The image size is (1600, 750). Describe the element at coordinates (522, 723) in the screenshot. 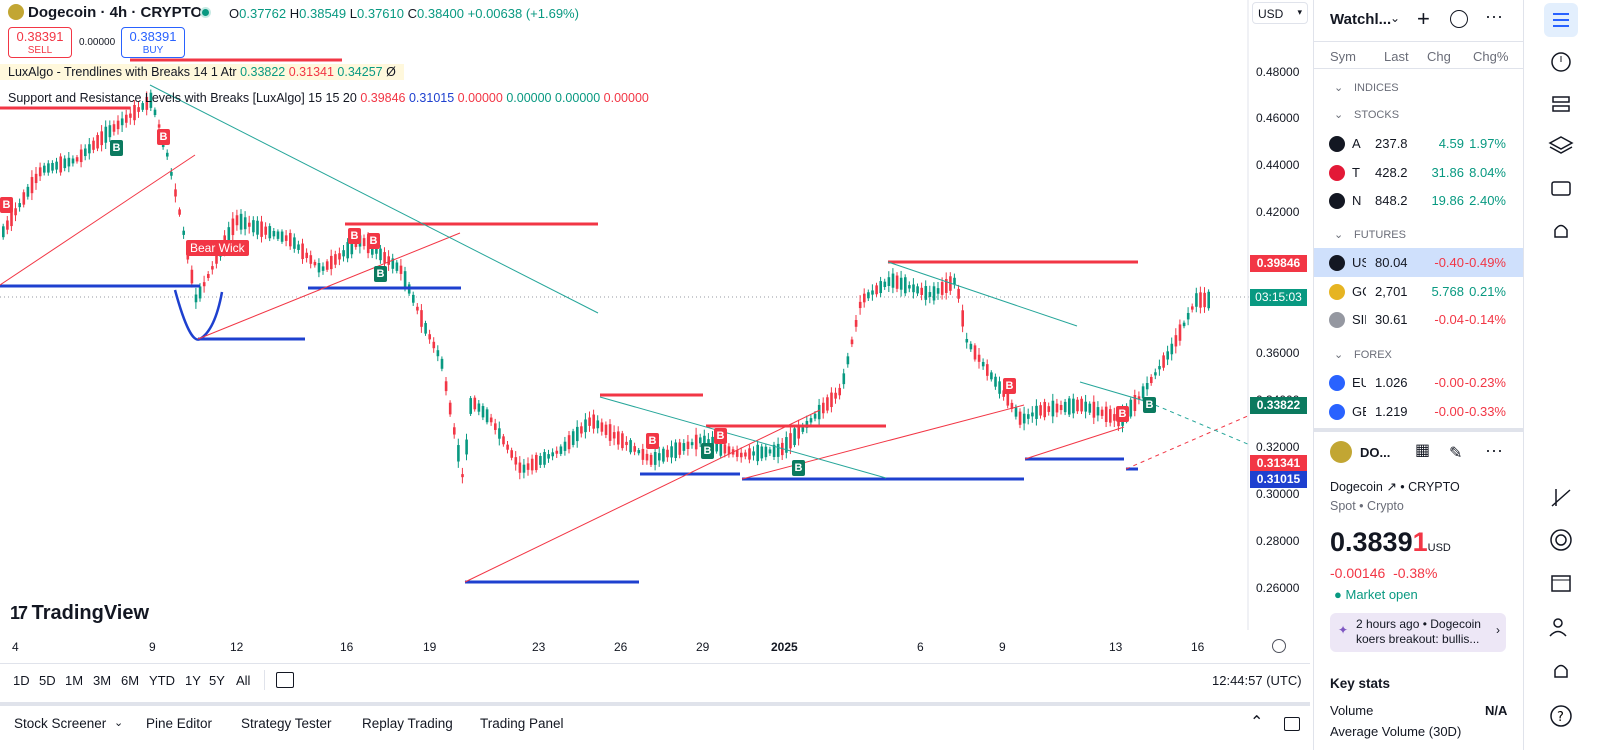

I see `tab-trading-panel: Trading Panel` at that location.